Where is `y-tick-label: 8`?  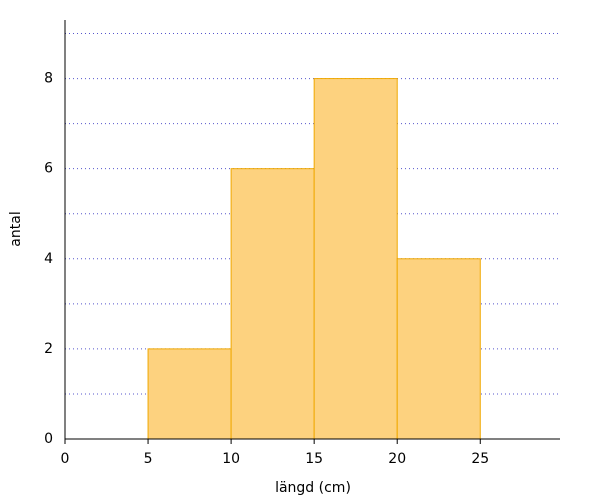
y-tick-label: 8 is located at coordinates (48, 79).